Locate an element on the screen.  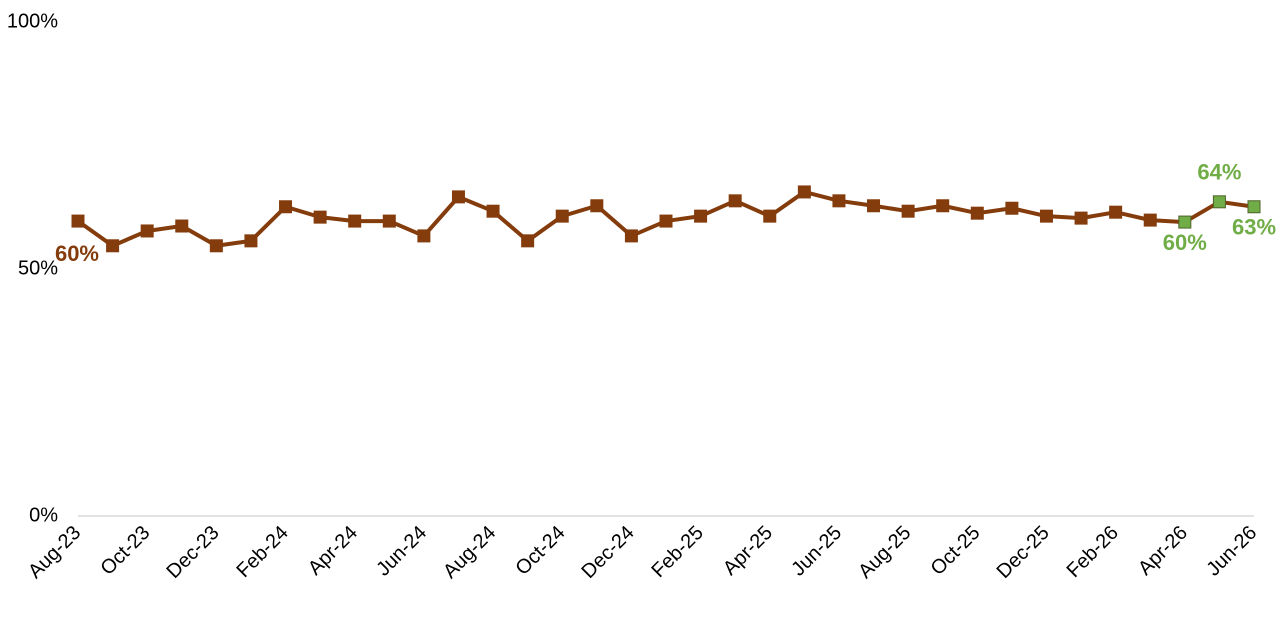
x-tick-label: Aug-25 is located at coordinates (884, 552).